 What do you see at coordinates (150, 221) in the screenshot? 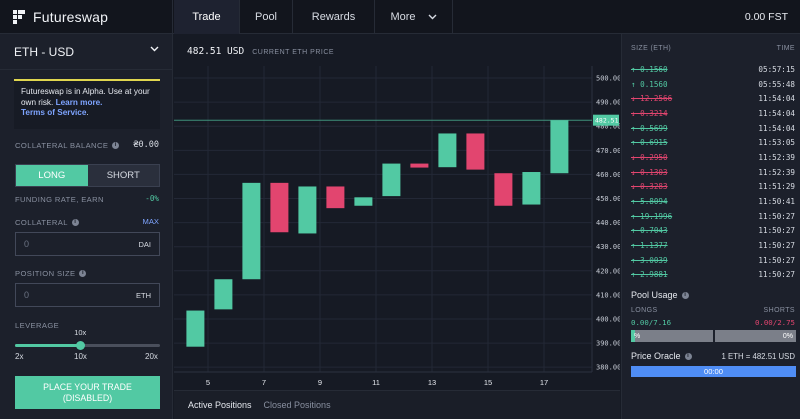
I see `max-button: MAX` at bounding box center [150, 221].